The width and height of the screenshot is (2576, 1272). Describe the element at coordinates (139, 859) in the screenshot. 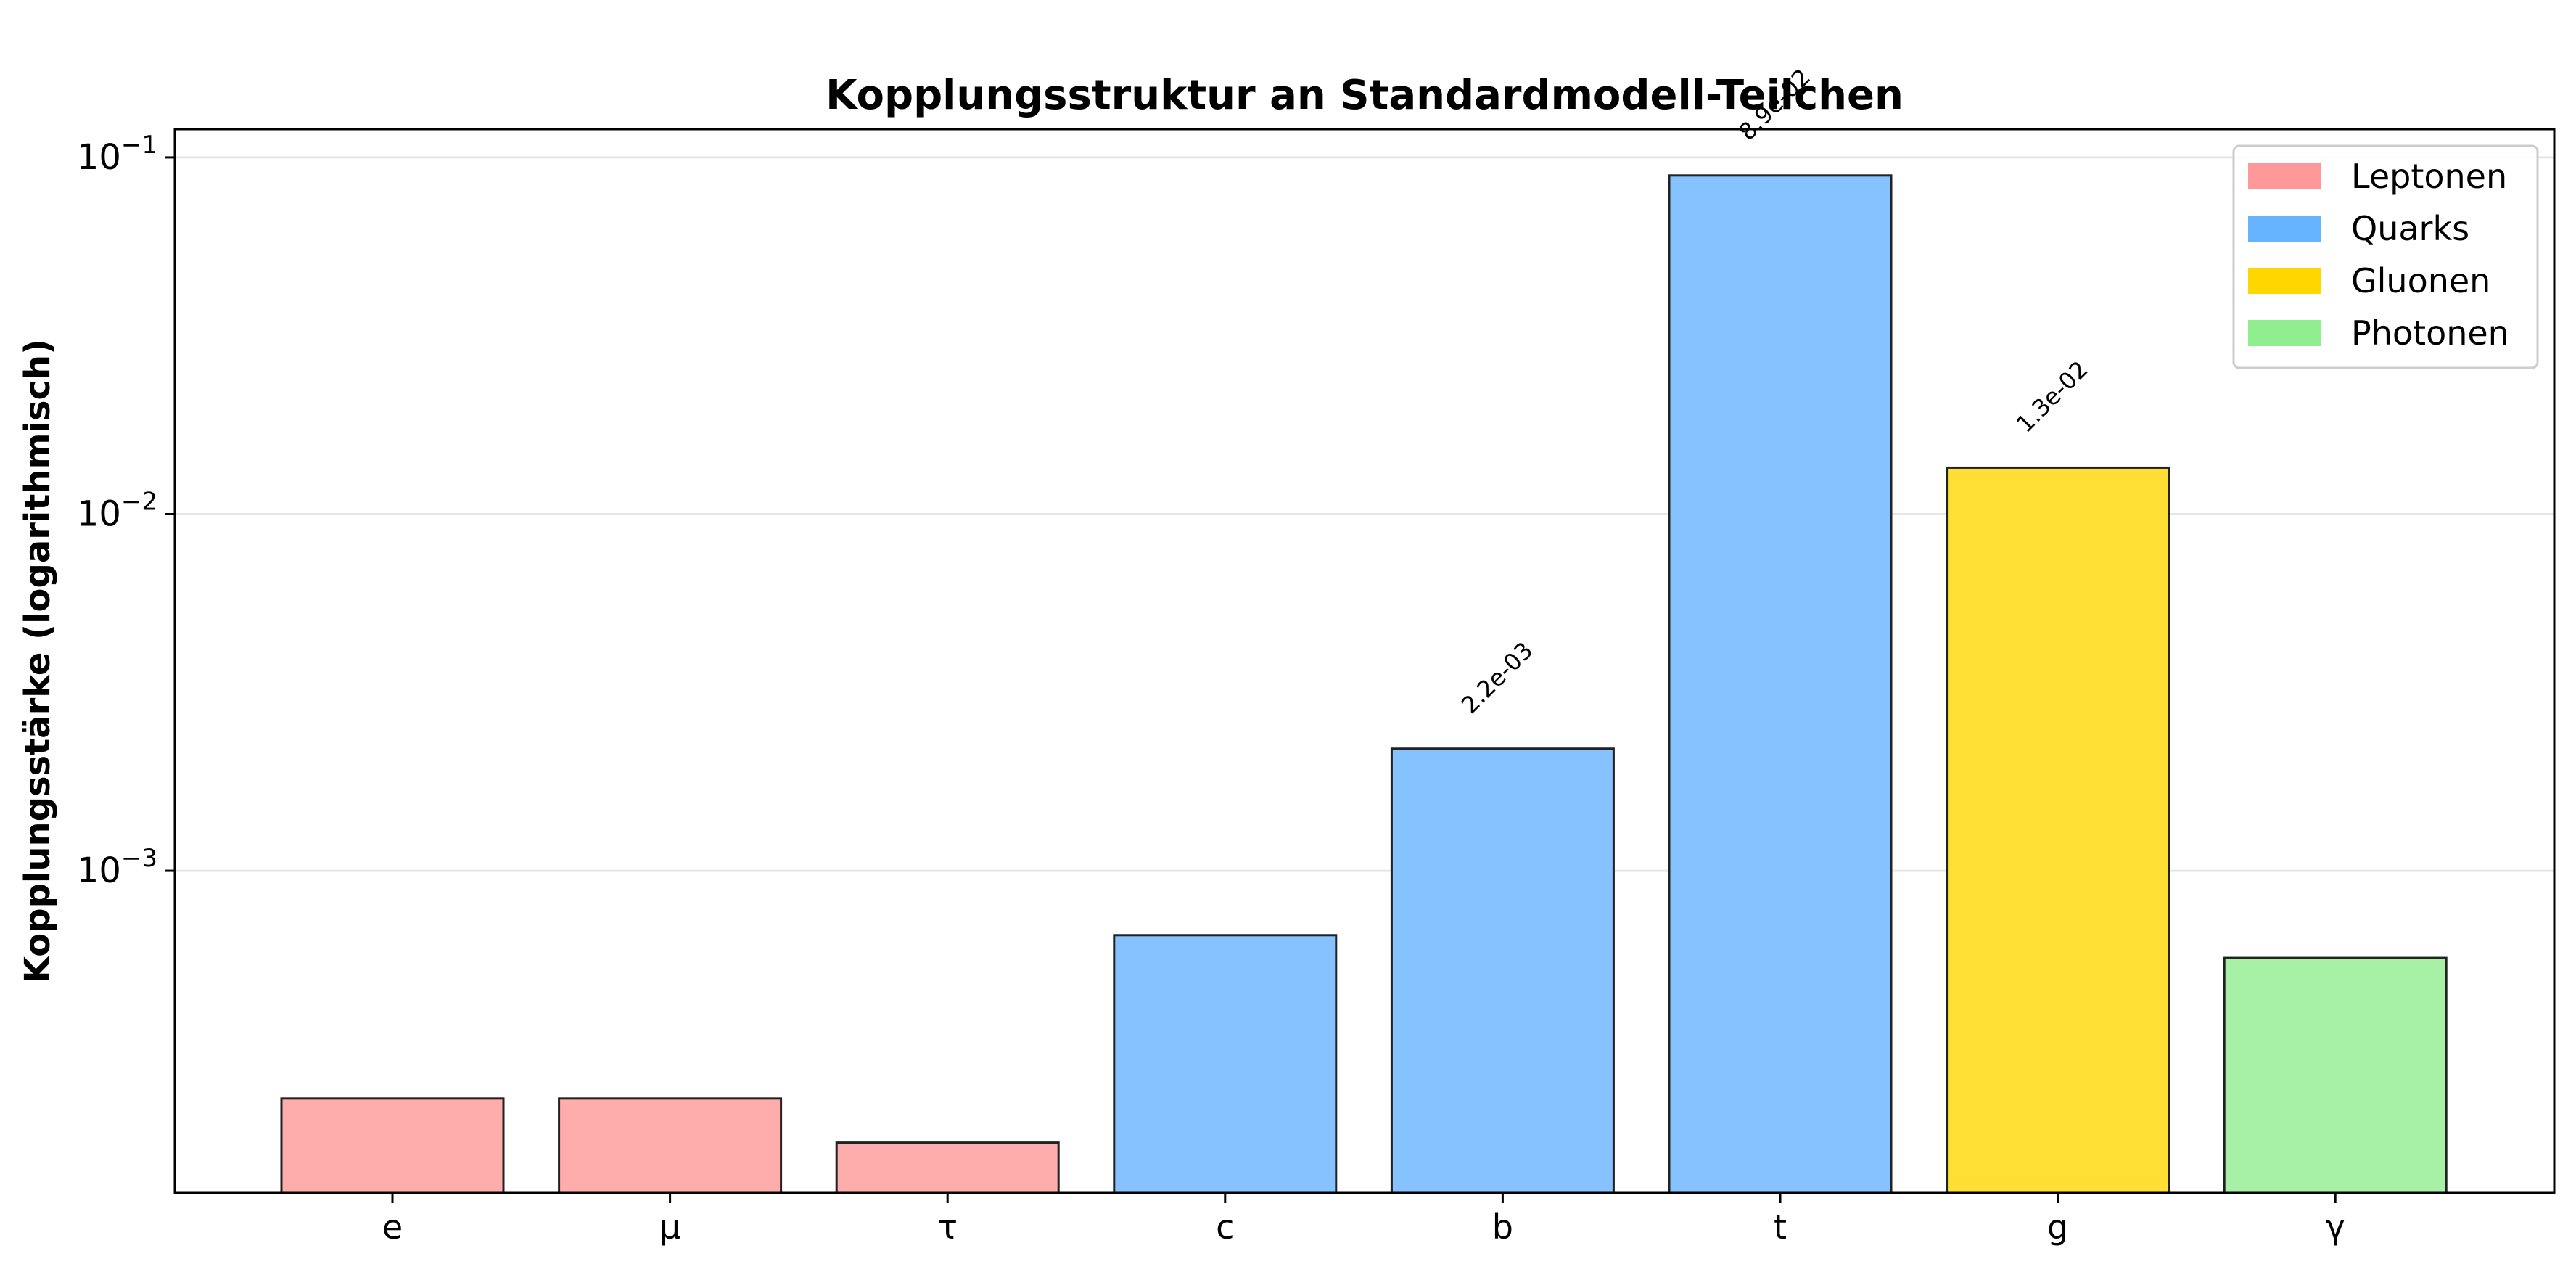

I see `y-tick-exponent: −3` at that location.